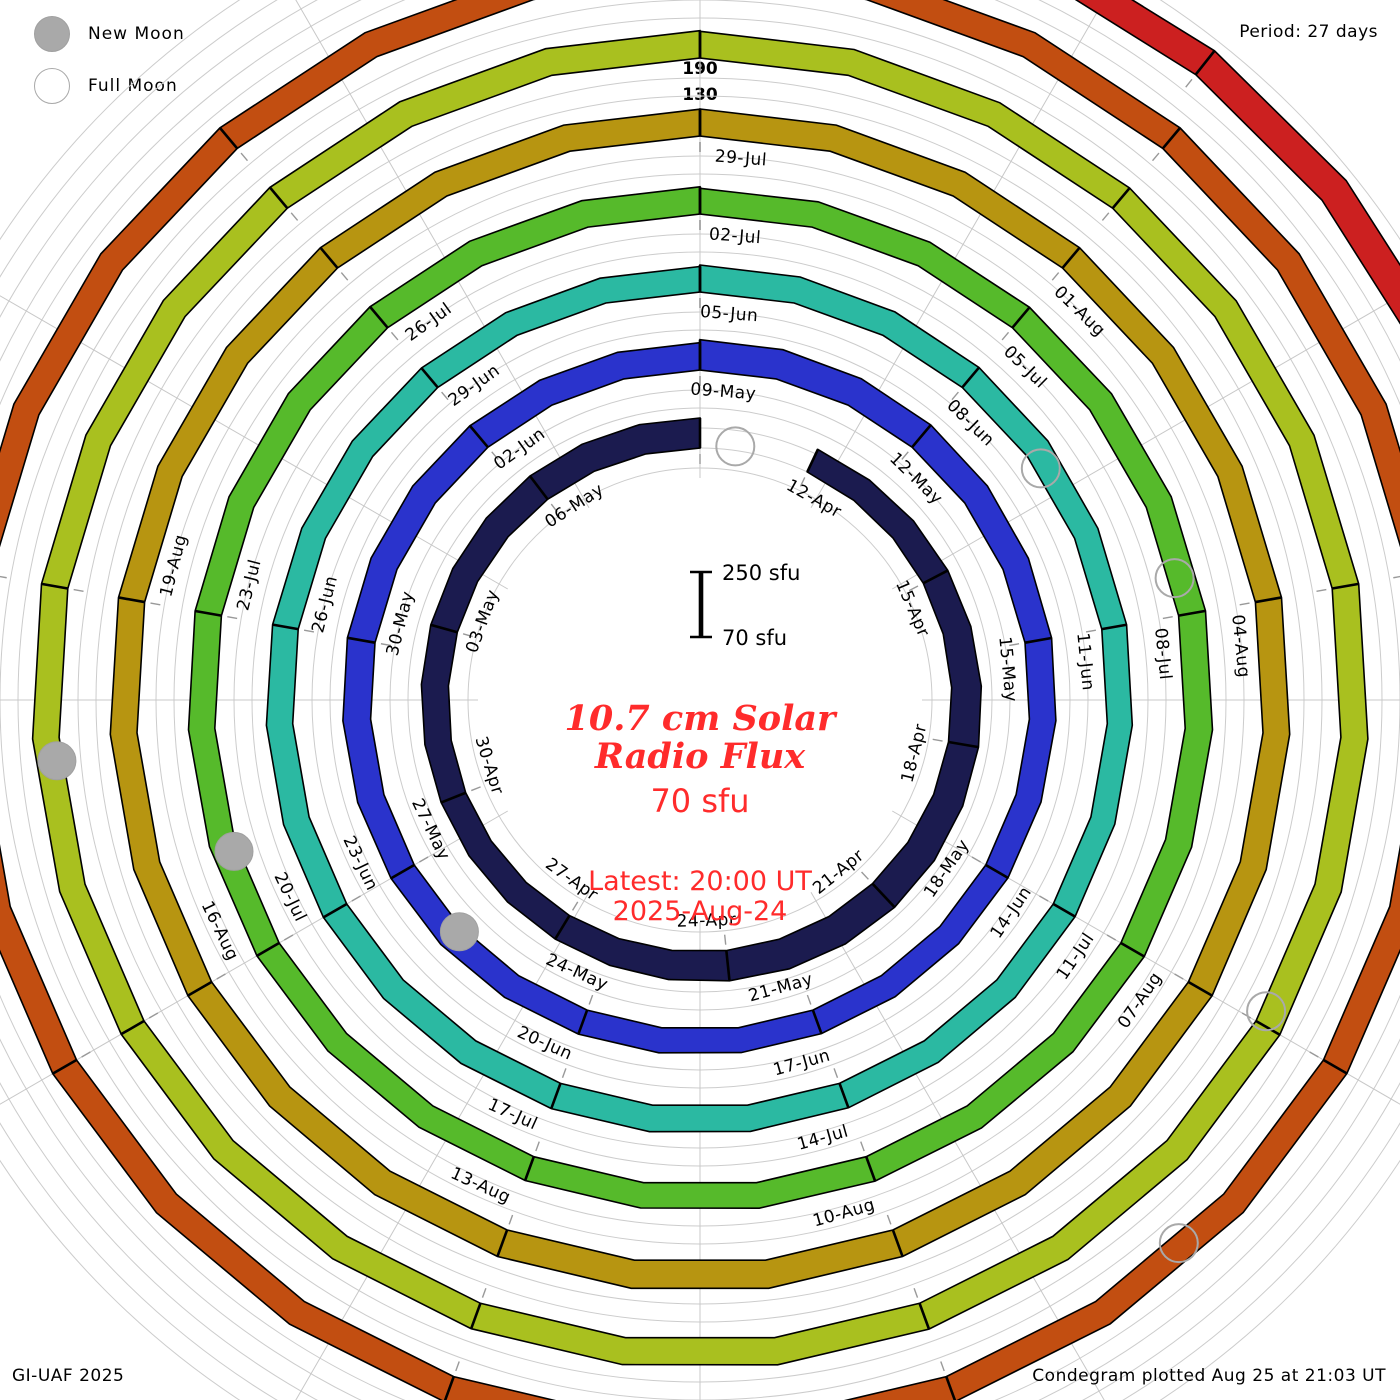 The width and height of the screenshot is (1400, 1400). Describe the element at coordinates (700, 881) in the screenshot. I see `center-latest-time: Latest: 20:00 UT` at that location.